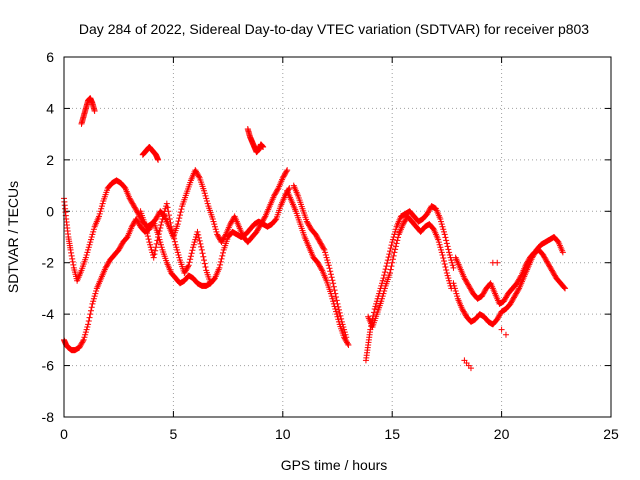  What do you see at coordinates (502, 434) in the screenshot?
I see `x-tick-label: 20` at bounding box center [502, 434].